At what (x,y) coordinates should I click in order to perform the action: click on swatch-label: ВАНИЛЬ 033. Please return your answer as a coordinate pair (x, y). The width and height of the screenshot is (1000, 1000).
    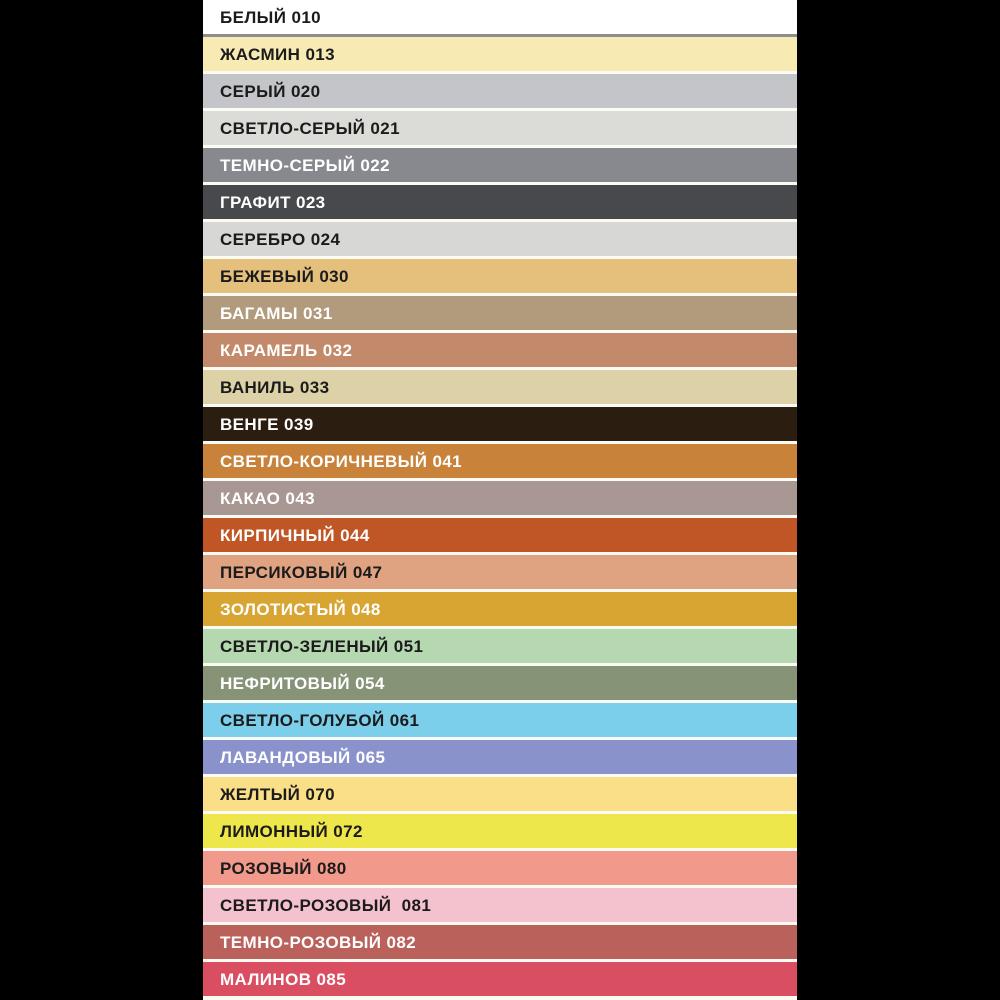
    Looking at the image, I should click on (275, 387).